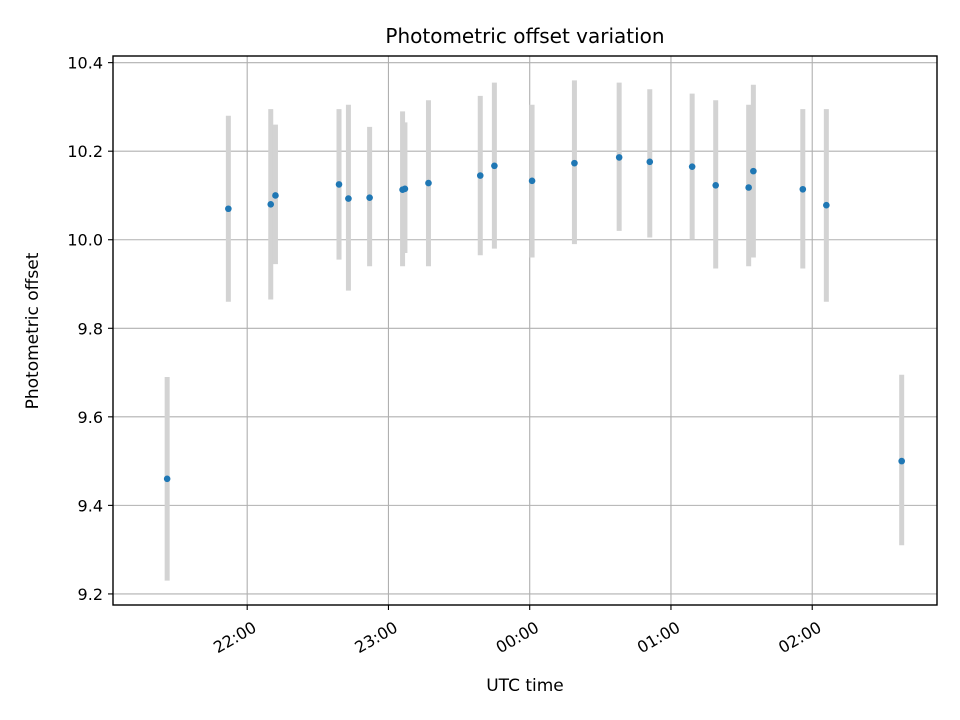 This screenshot has height=720, width=960. What do you see at coordinates (33, 330) in the screenshot?
I see `y-axis-label: Photometric offset` at bounding box center [33, 330].